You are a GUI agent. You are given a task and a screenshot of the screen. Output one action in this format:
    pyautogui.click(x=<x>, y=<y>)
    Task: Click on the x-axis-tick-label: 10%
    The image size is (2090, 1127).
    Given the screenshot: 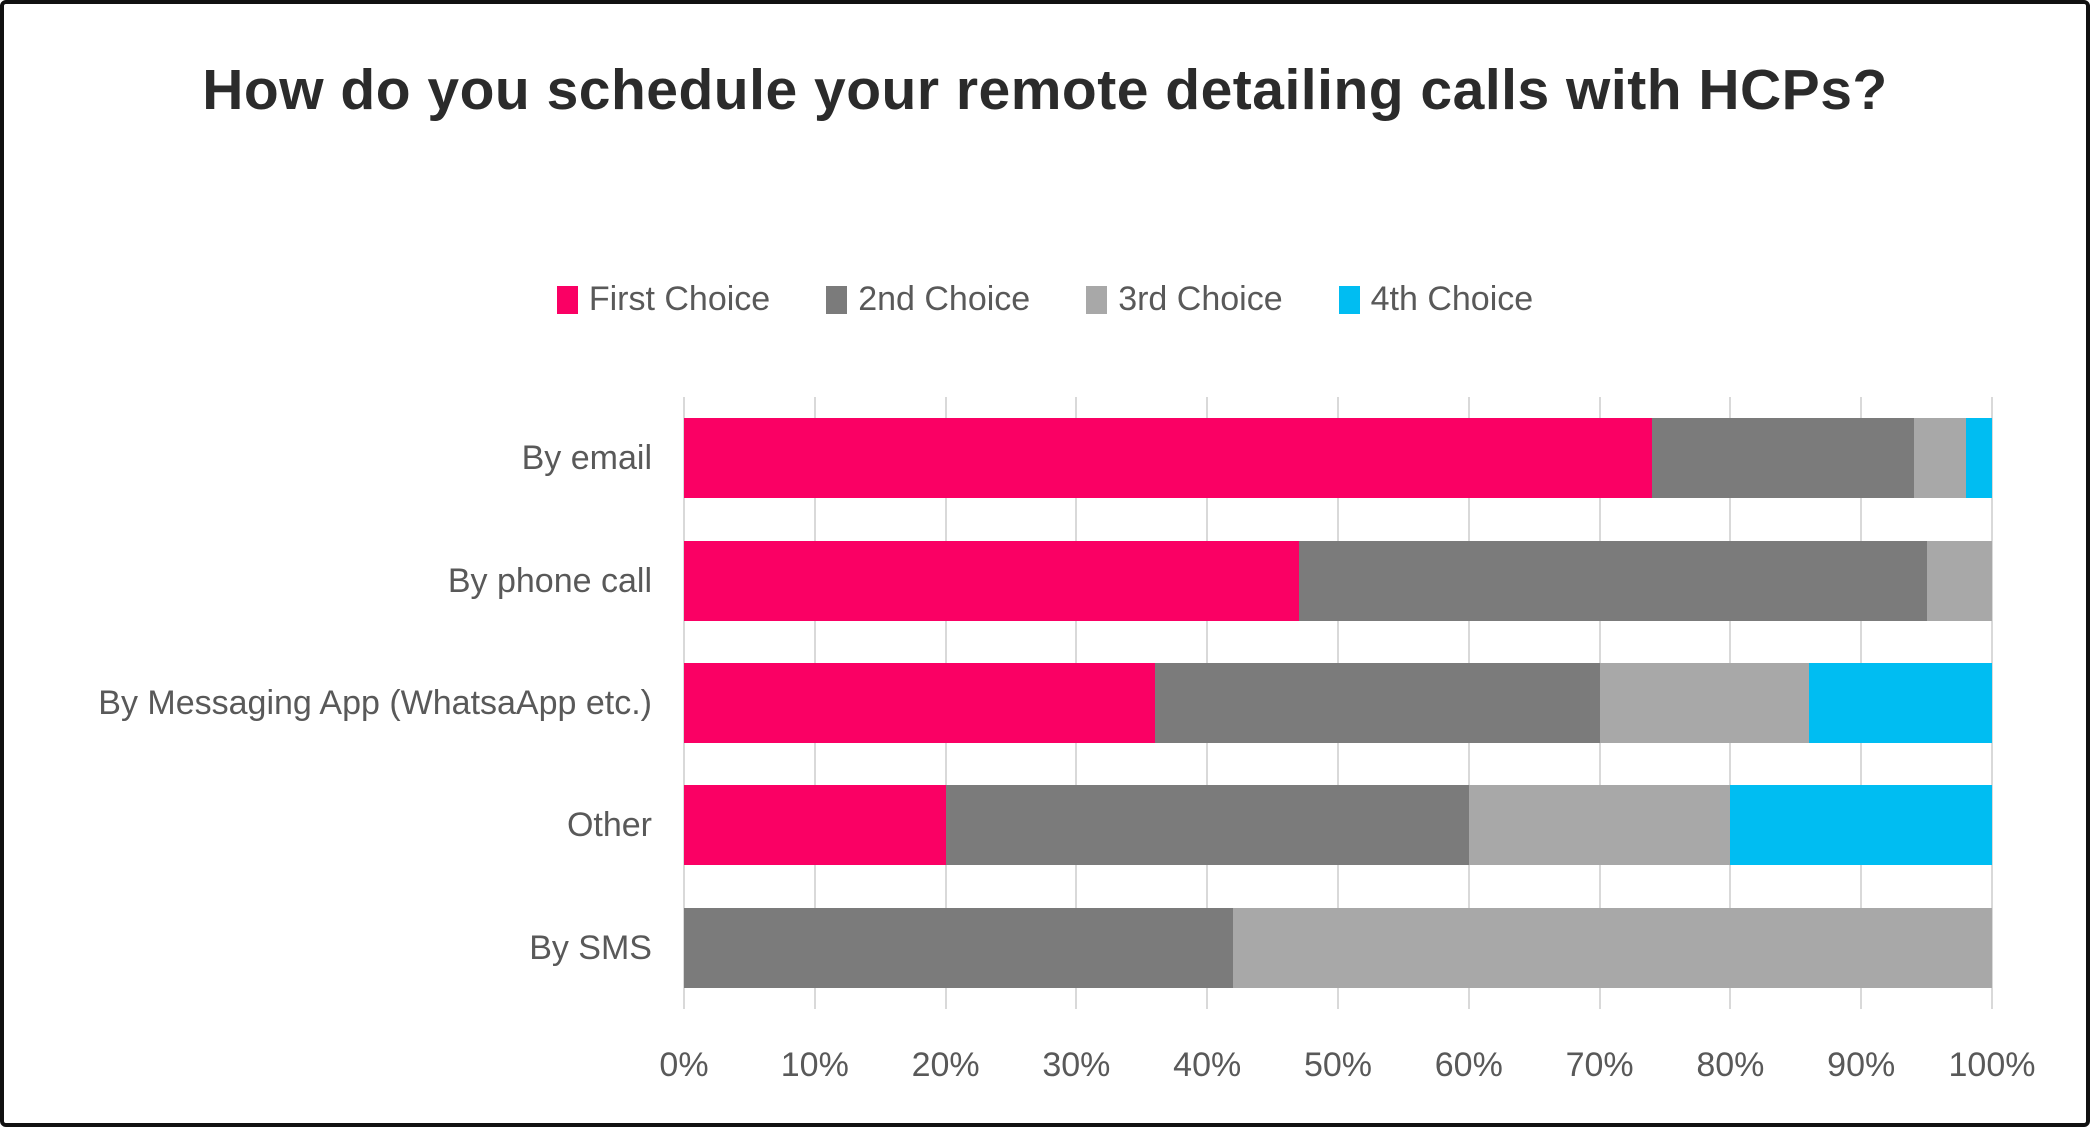 What is the action you would take?
    pyautogui.click(x=814, y=1065)
    